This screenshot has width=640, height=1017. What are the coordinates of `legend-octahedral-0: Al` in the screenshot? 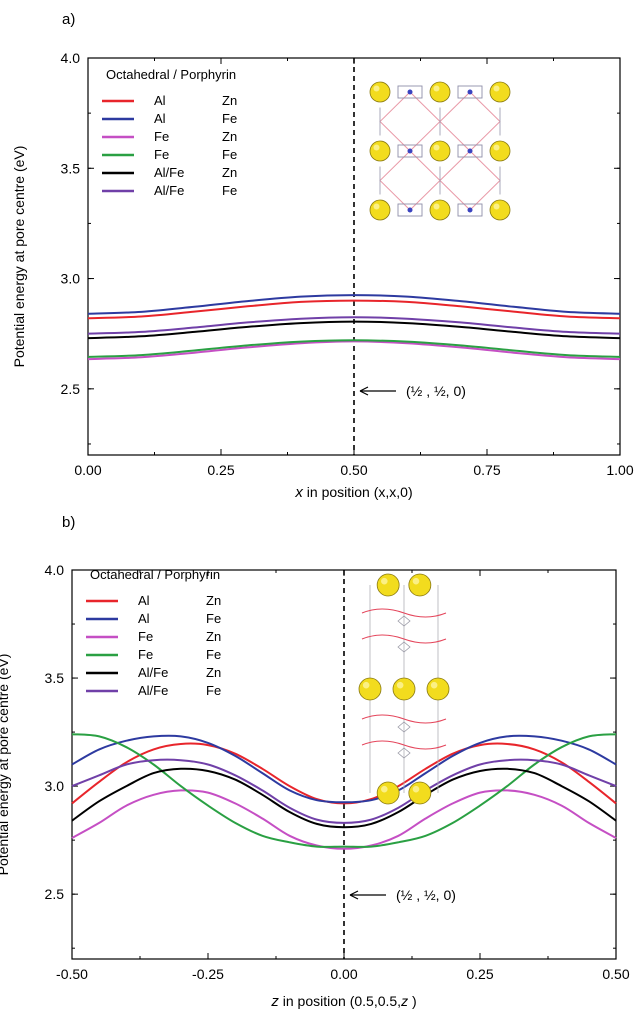 It's located at (144, 600).